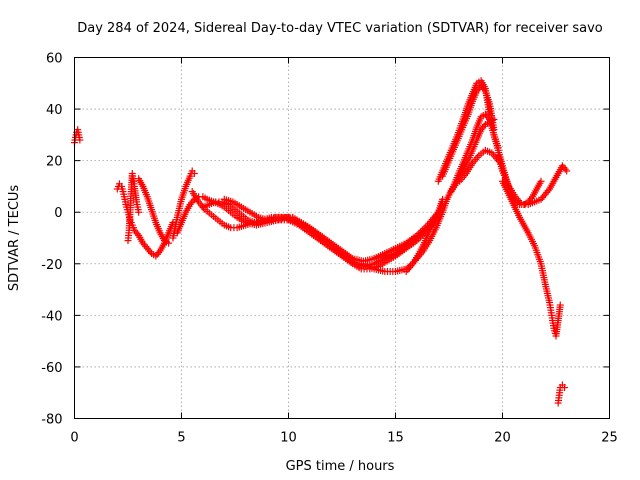  I want to click on y-tick-label: 0, so click(58, 213).